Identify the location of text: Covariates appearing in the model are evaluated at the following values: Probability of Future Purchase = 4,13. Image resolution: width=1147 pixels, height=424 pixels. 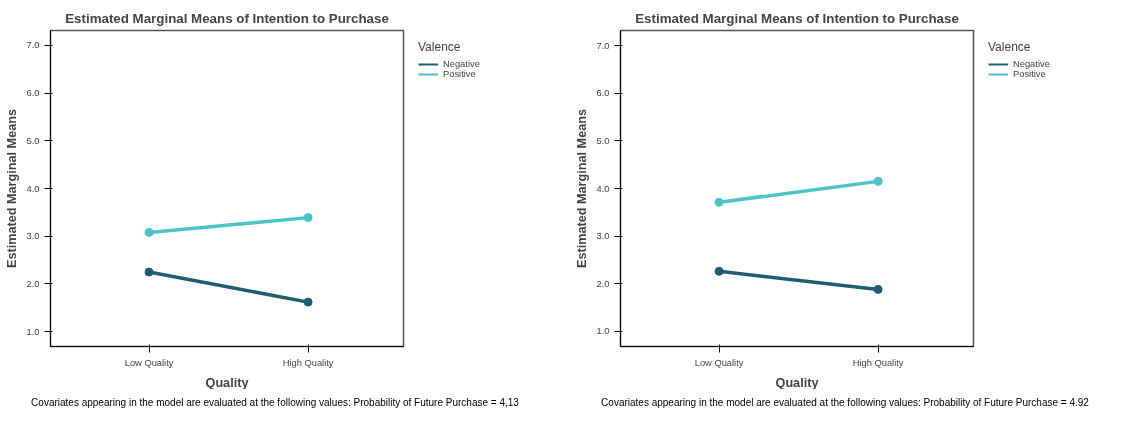
(275, 403).